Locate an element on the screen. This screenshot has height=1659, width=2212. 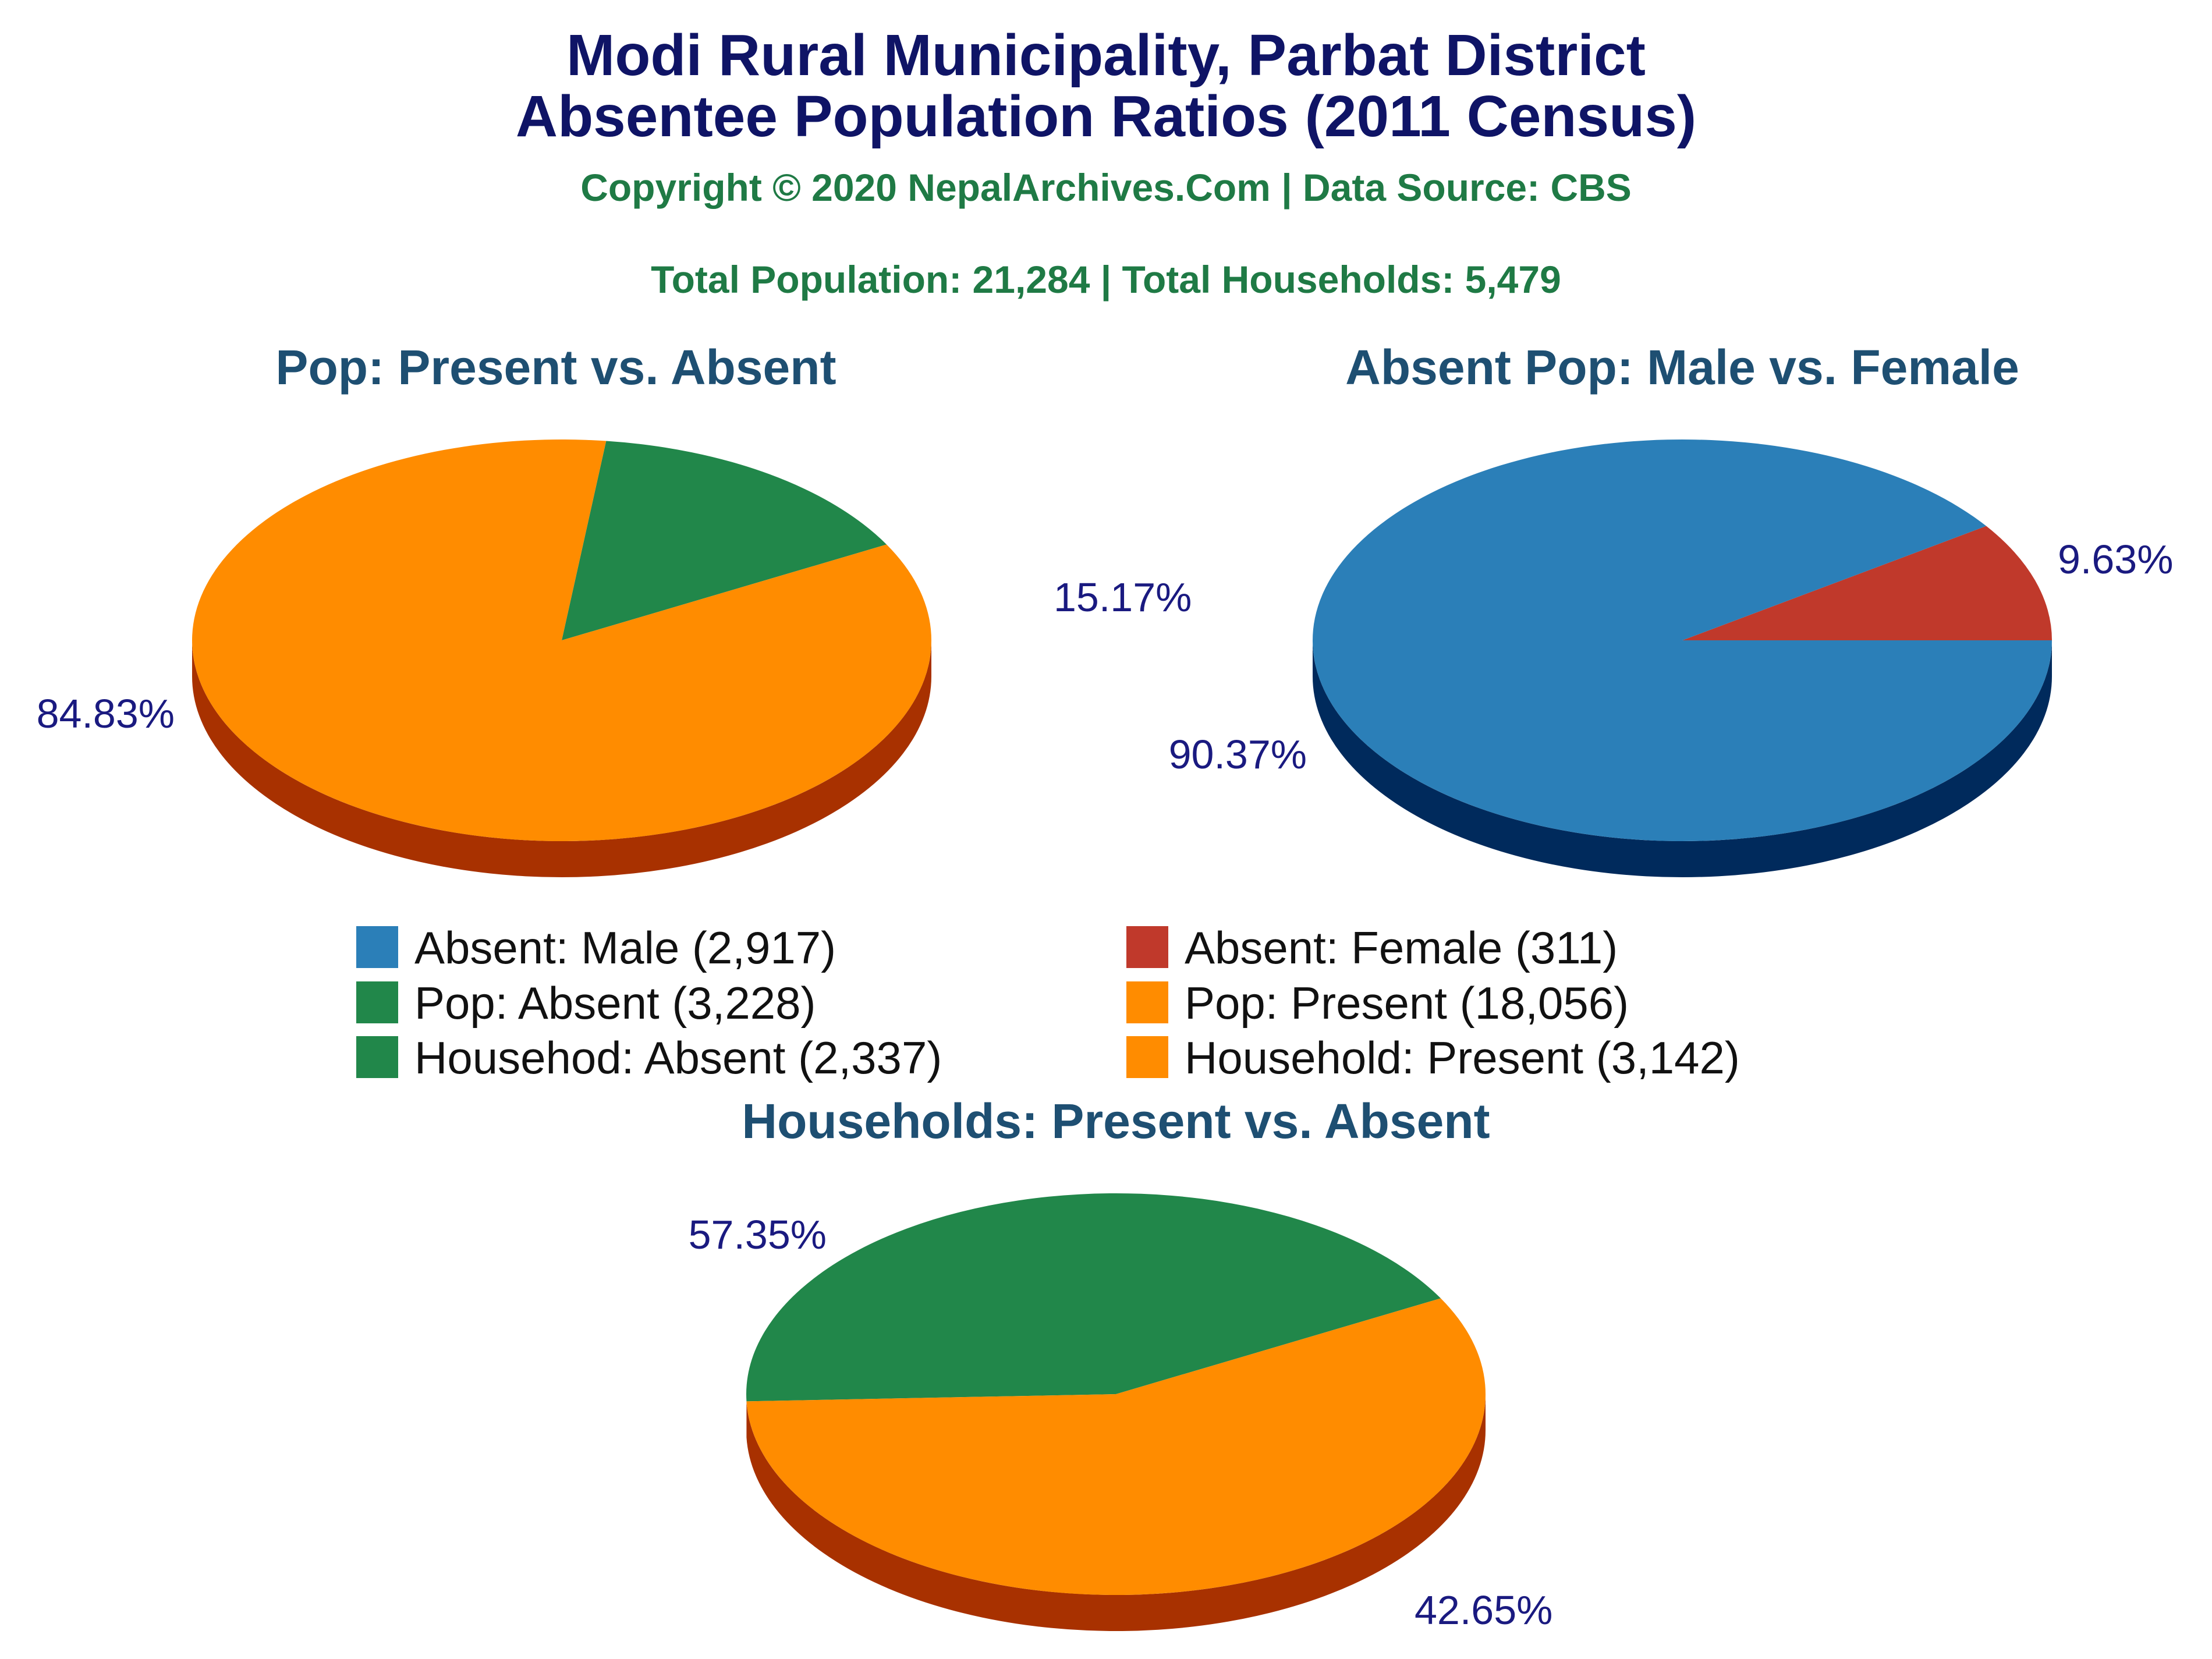
pie-side-absent-male is located at coordinates (1682, 758).